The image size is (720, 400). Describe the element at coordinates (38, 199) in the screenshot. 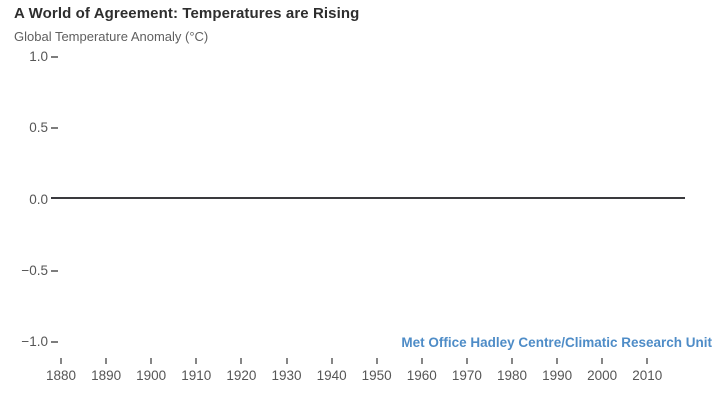

I see `y-tick-label: 0.0` at that location.